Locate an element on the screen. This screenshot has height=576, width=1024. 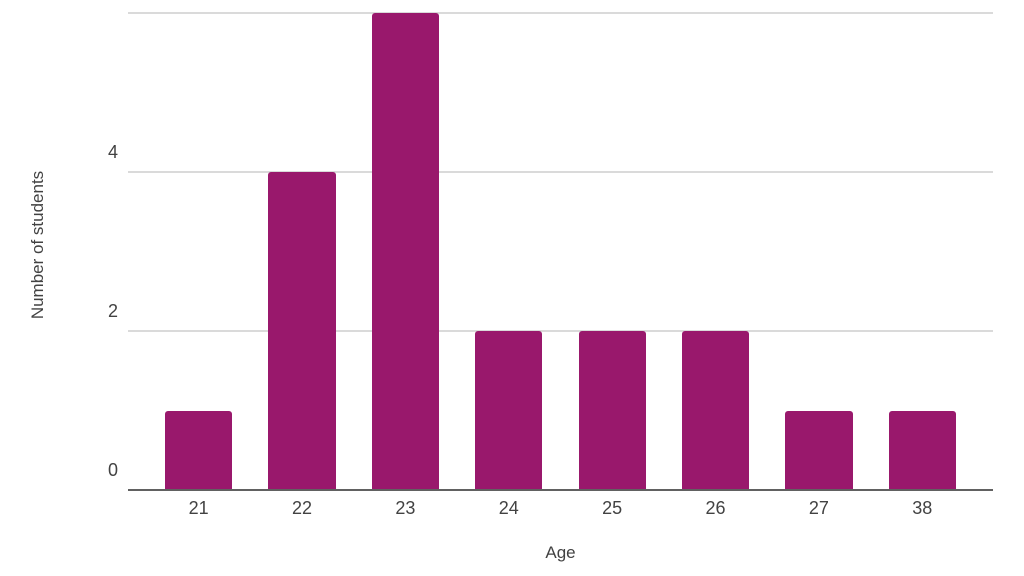
x-axis-line is located at coordinates (560, 490).